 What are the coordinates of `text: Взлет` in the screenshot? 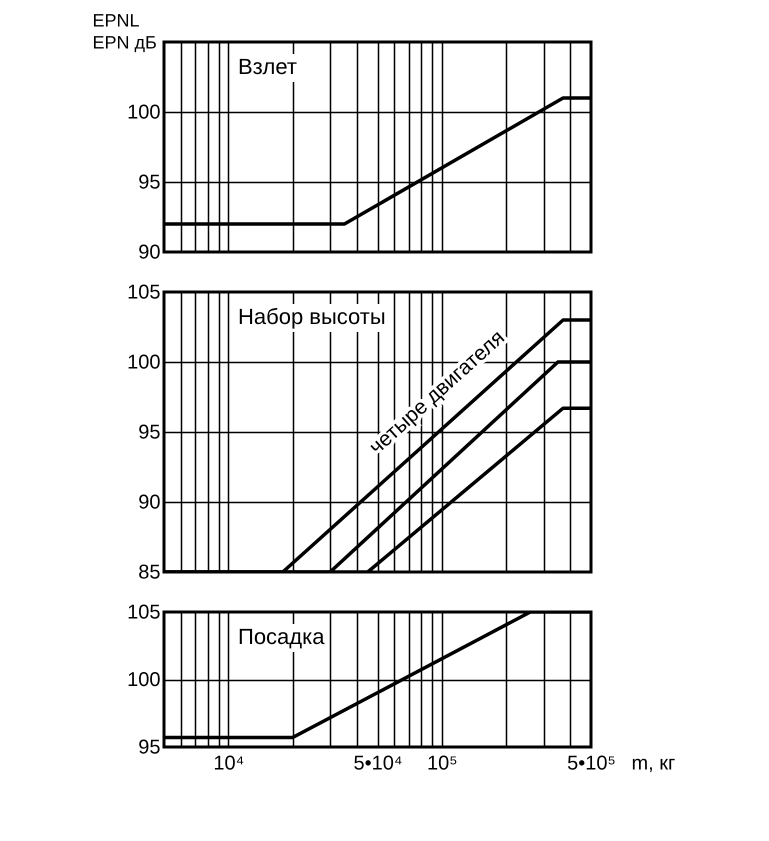 It's located at (267, 66).